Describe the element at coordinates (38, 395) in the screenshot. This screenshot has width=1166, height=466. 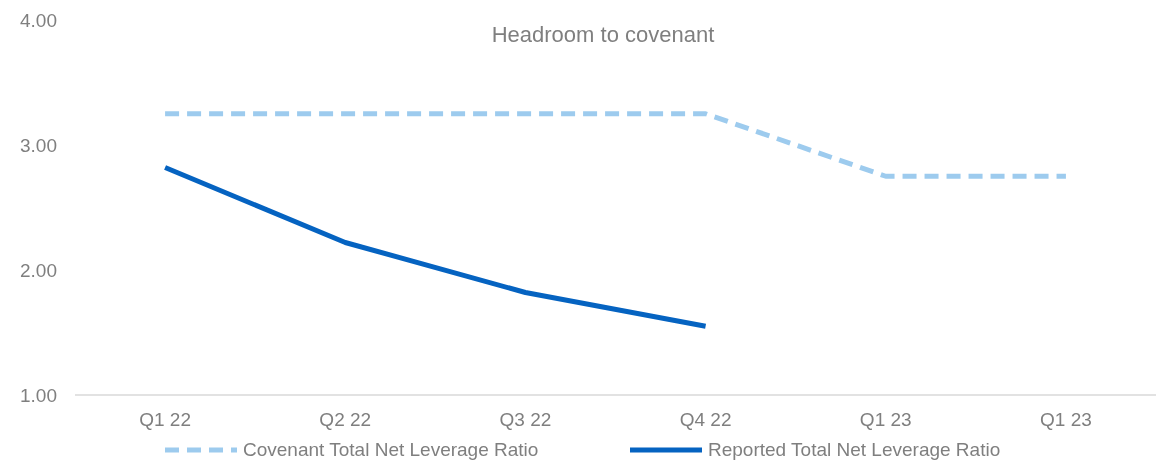
I see `y-tick-label: 1.00` at that location.